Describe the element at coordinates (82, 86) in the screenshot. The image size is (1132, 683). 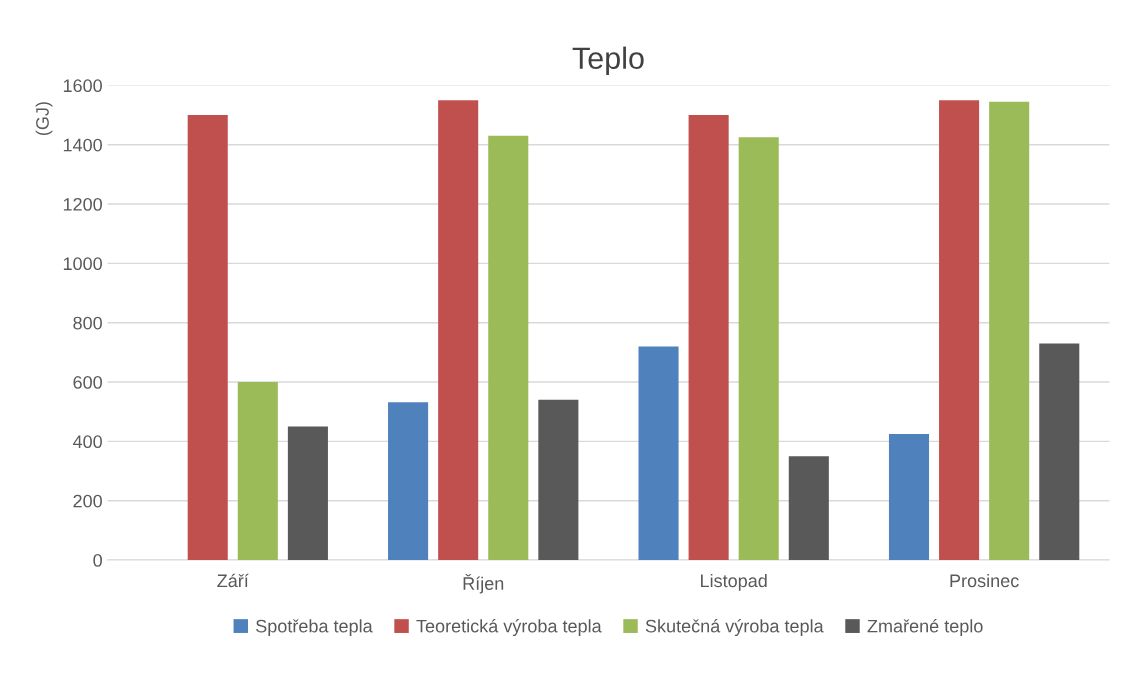
I see `y-tick-label: 1600` at that location.